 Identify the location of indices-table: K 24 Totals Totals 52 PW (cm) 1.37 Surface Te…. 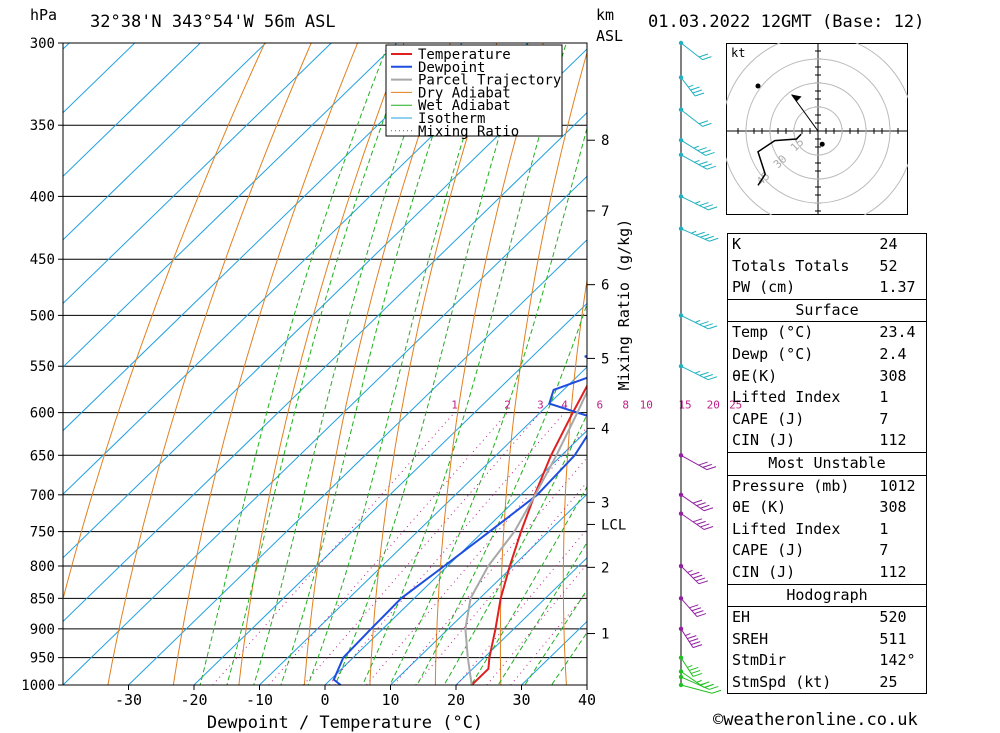
(827, 463).